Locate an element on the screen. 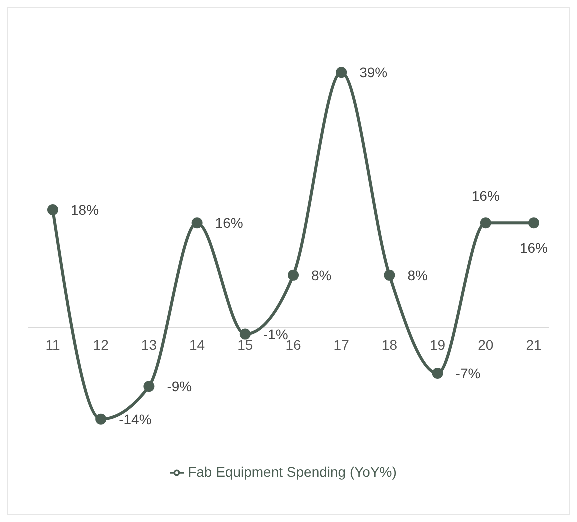  x-tick-label: 18 is located at coordinates (390, 344).